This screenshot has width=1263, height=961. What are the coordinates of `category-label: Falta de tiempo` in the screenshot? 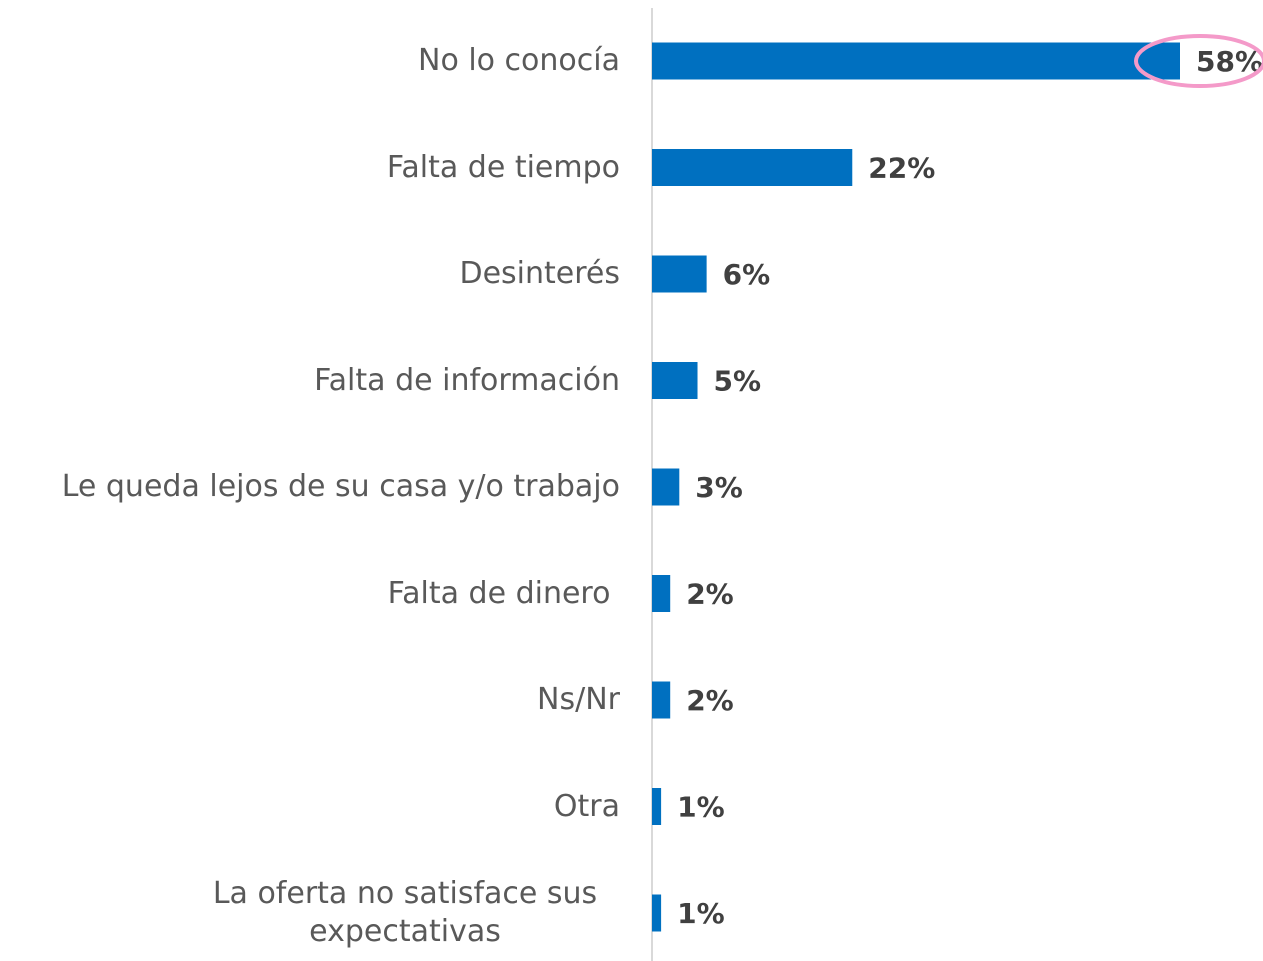 It's located at (503, 167).